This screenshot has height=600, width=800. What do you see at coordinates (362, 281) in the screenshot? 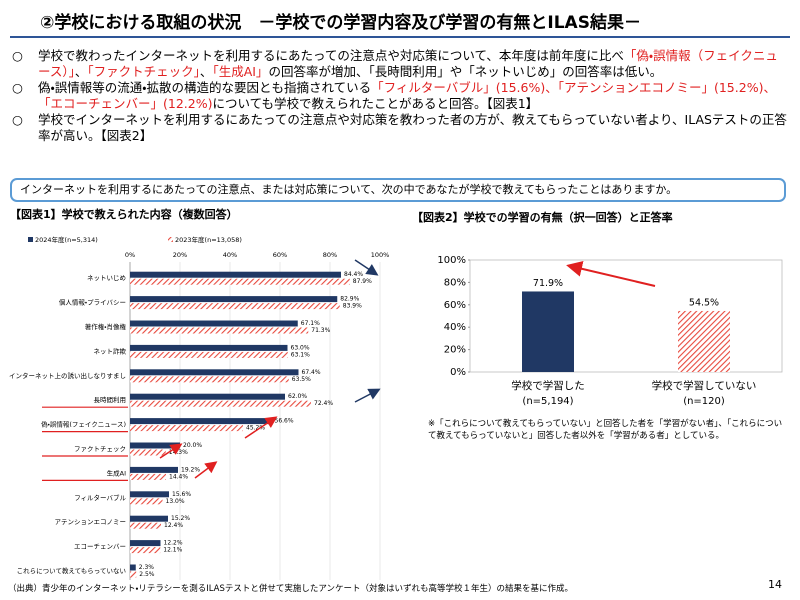
I see `value-label: 87.9%` at bounding box center [362, 281].